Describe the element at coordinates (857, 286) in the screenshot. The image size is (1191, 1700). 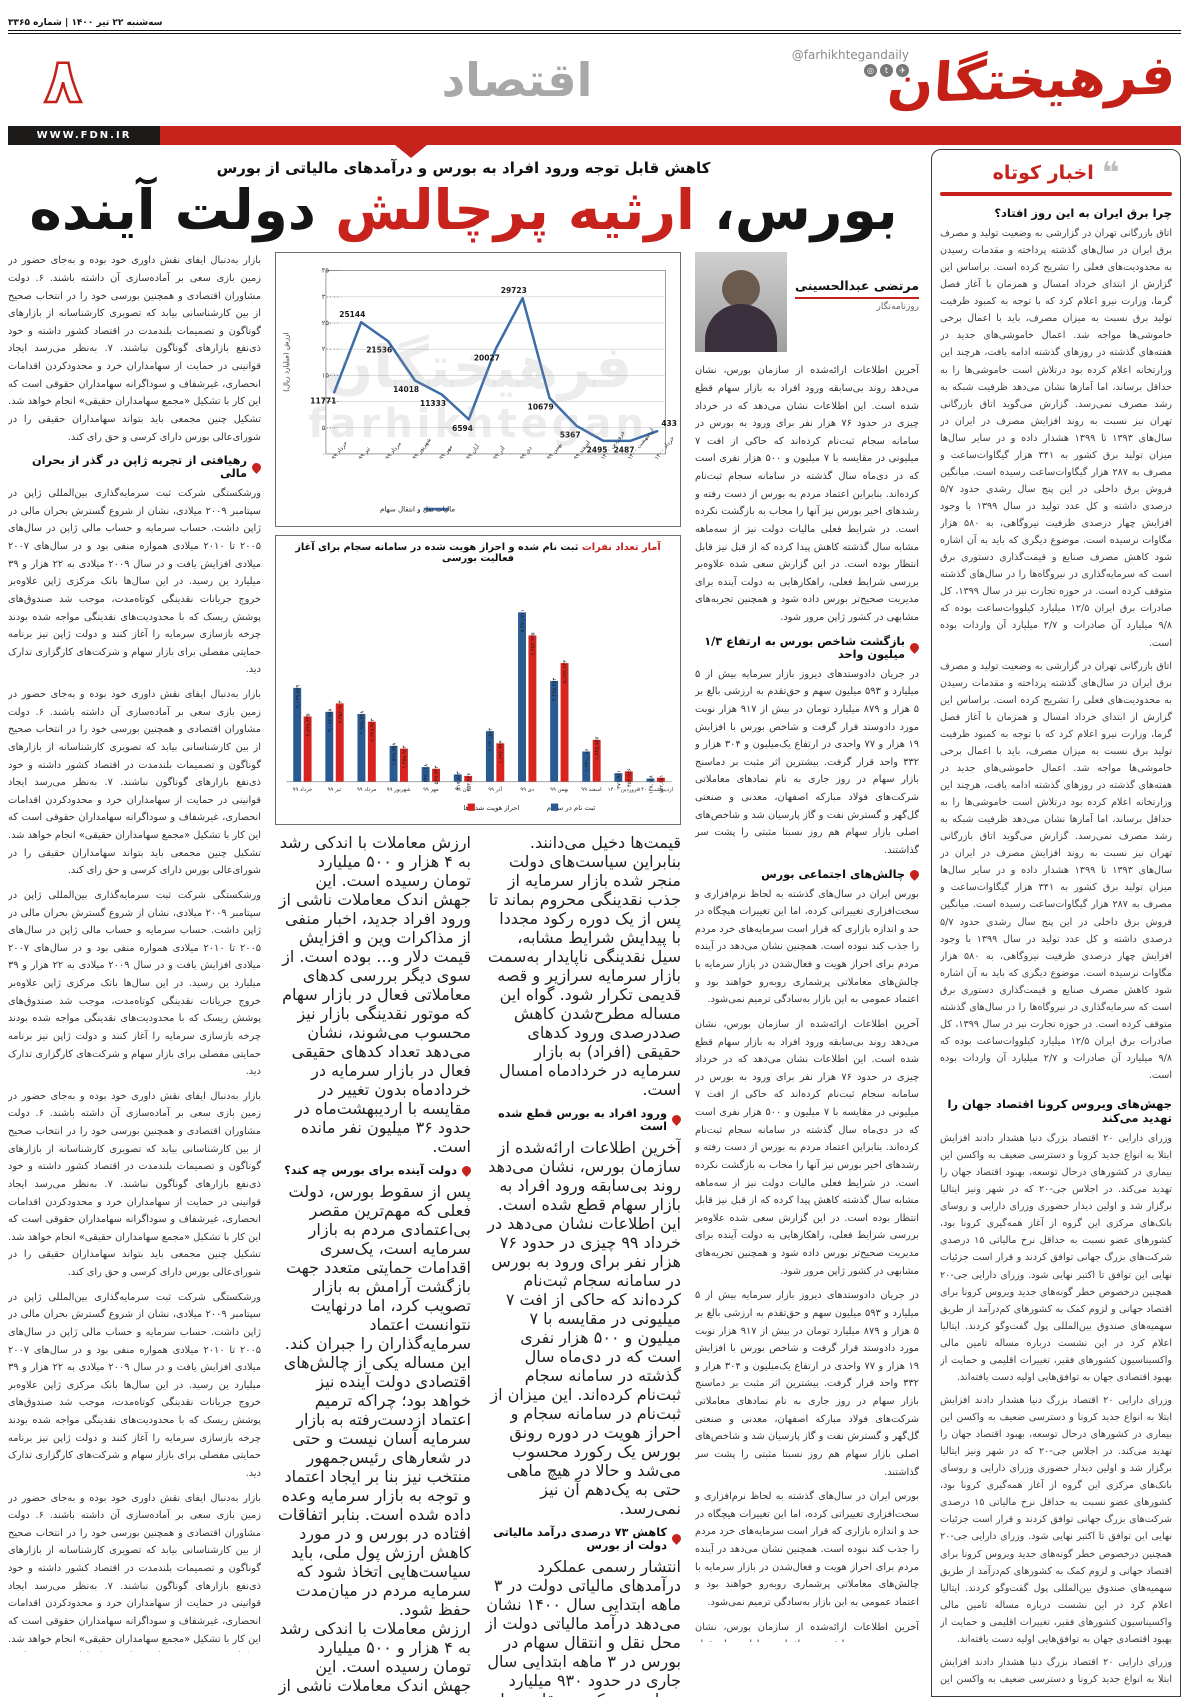
I see `author-name: مرتضی عبدالحسینی` at that location.